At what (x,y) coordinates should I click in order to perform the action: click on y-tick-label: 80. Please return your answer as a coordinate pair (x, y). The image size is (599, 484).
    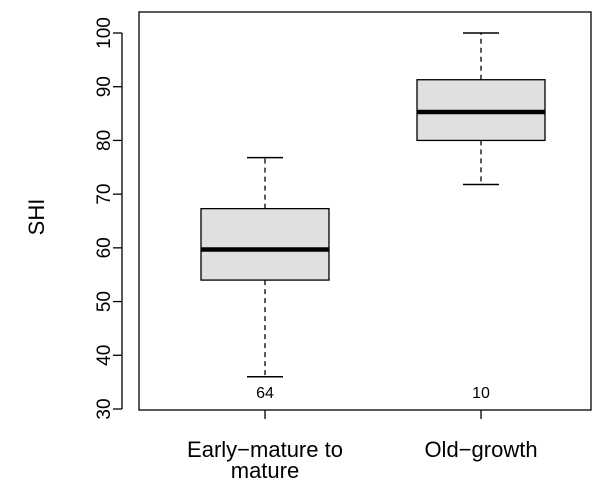
    Looking at the image, I should click on (104, 140).